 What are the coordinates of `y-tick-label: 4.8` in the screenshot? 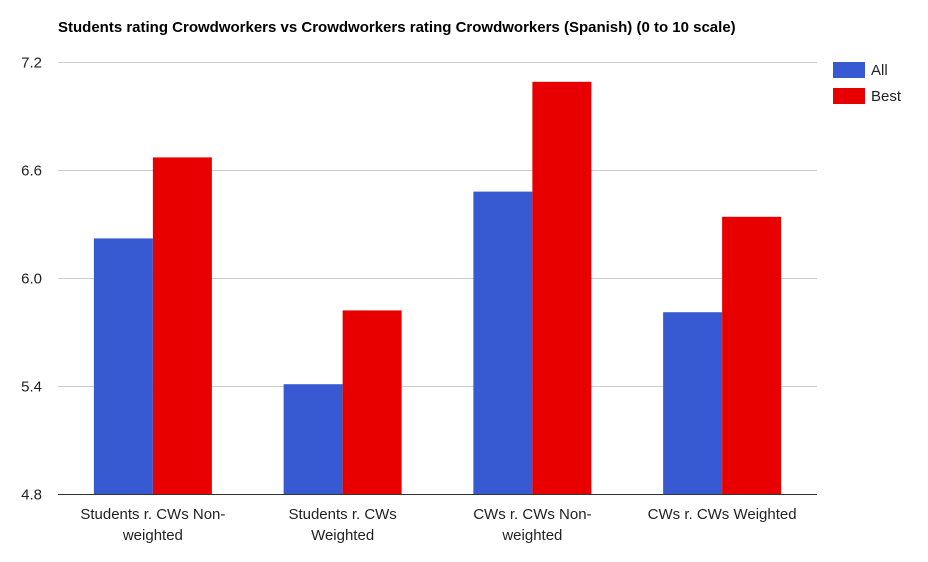 It's located at (31, 495).